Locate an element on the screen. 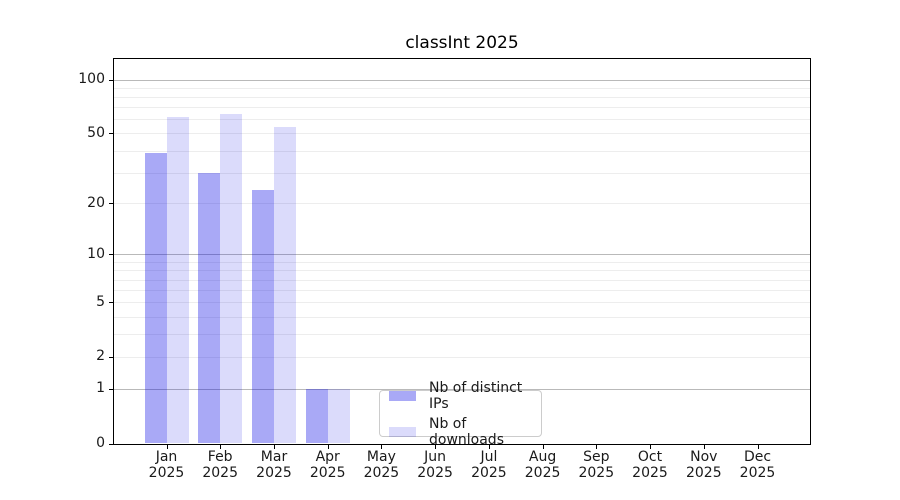 The width and height of the screenshot is (900, 500). legend-label-downloads: Nb of downloads is located at coordinates (466, 431).